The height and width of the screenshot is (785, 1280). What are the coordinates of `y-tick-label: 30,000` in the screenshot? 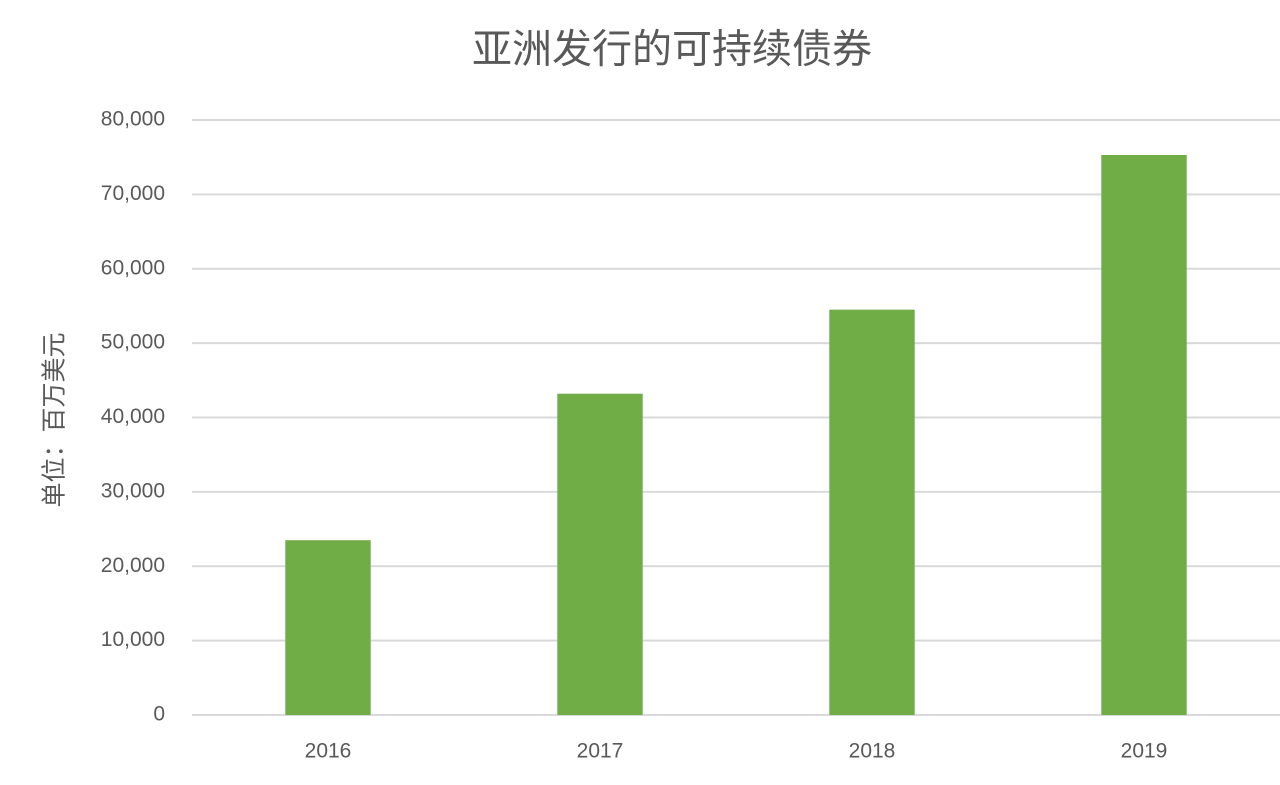 It's located at (133, 490).